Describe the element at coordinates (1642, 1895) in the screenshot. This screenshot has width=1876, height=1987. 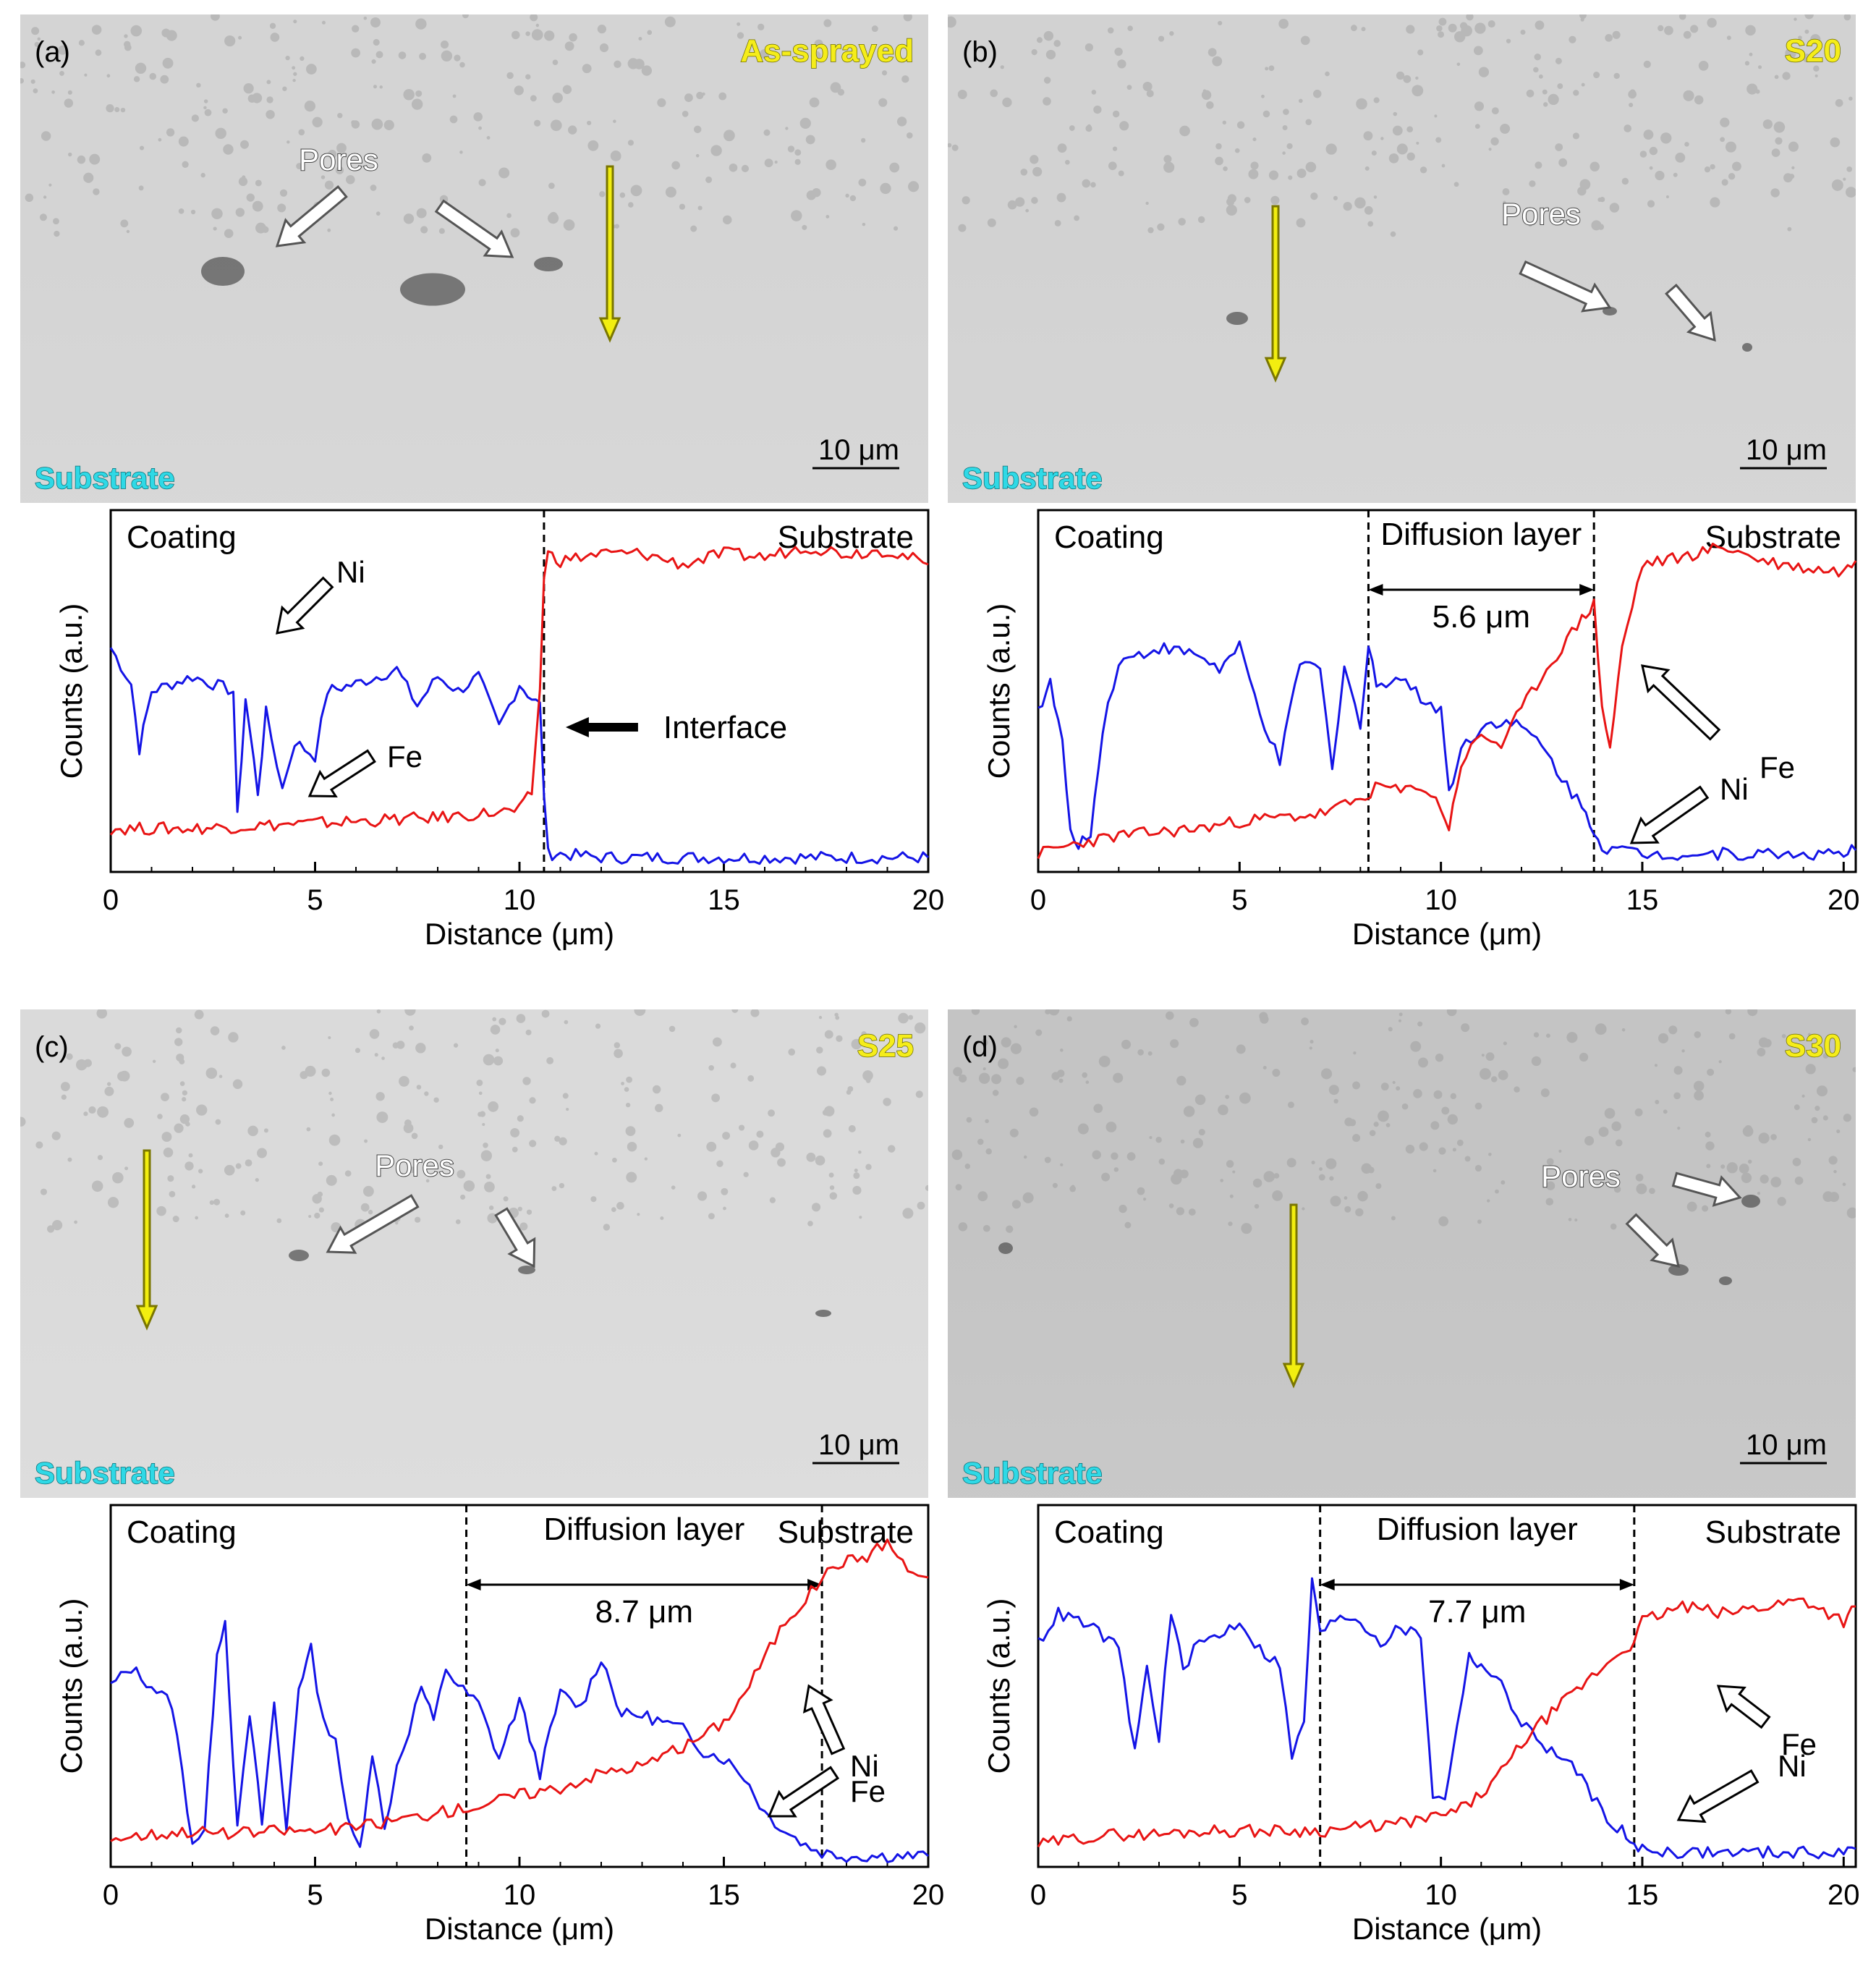
I see `x-tick-label: 15` at that location.